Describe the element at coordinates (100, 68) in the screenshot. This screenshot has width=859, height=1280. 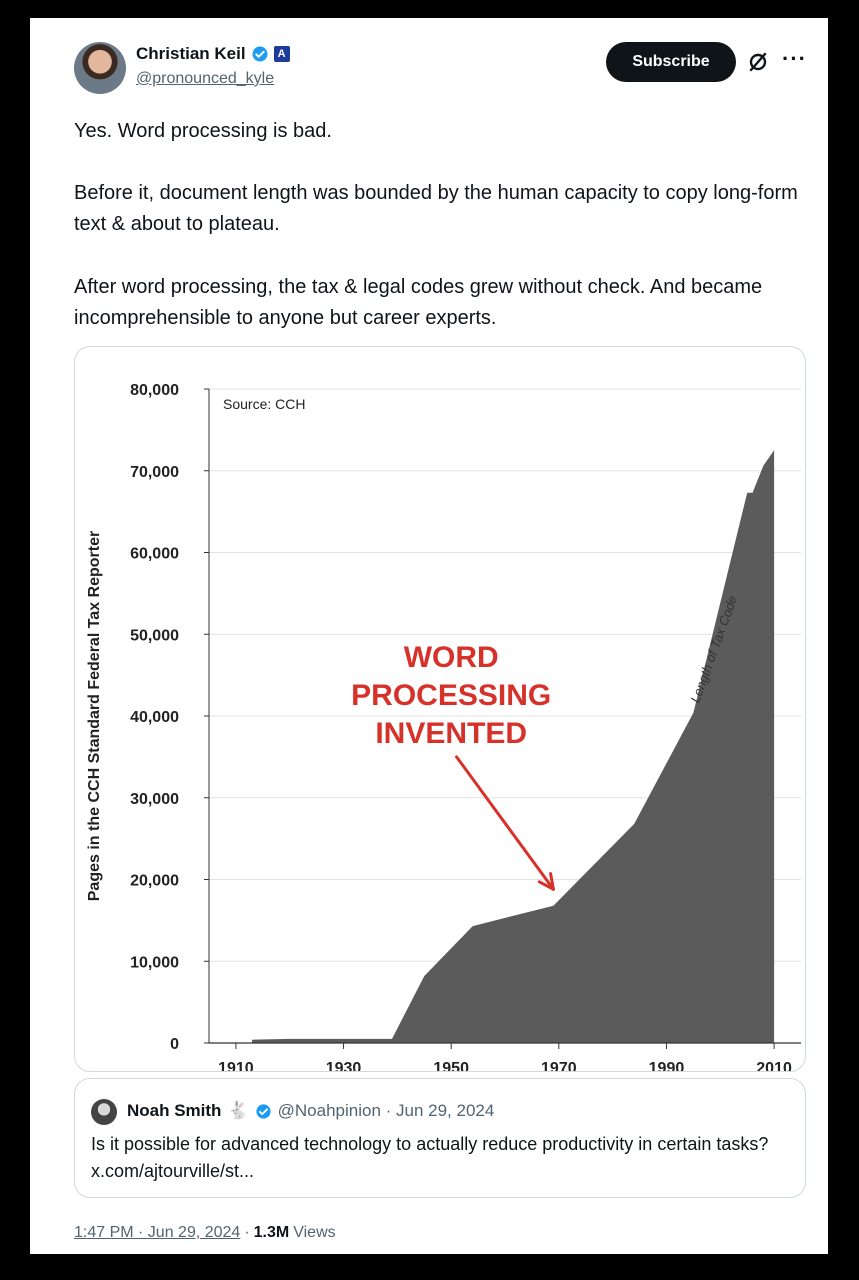
I see `author-avatar` at that location.